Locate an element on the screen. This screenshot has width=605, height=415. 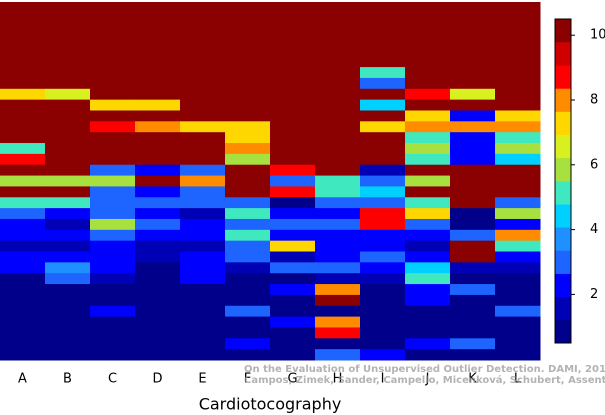
x-tick-label: J is located at coordinates (427, 379).